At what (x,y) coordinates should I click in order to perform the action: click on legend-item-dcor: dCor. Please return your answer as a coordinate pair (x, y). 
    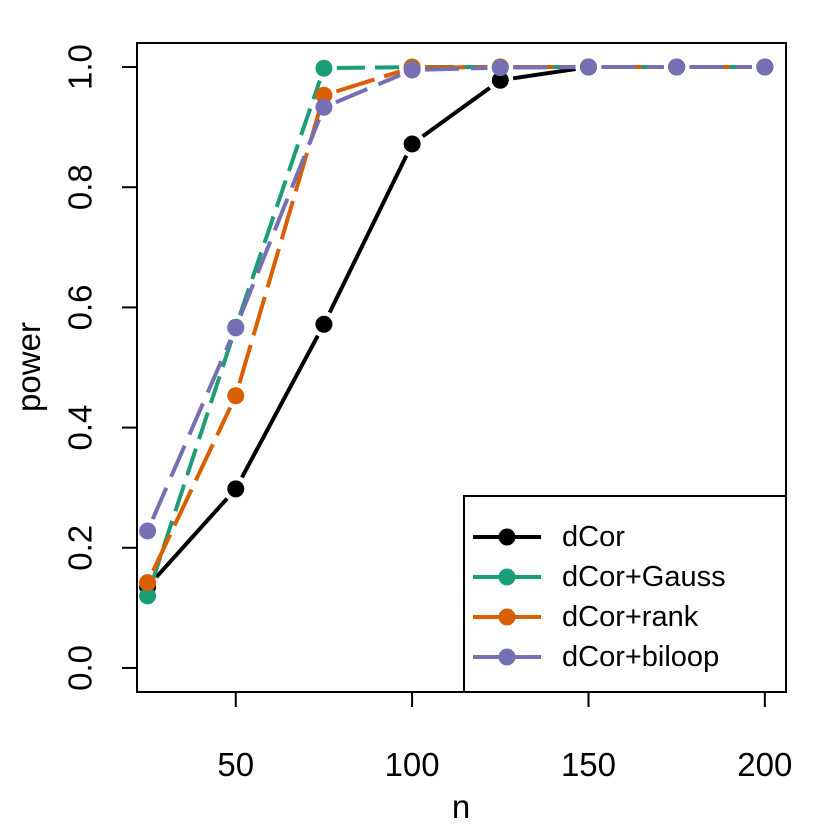
    Looking at the image, I should click on (549, 537).